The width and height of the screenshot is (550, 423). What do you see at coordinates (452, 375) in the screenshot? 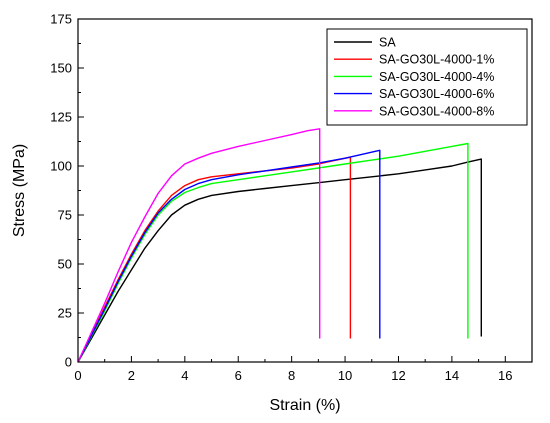
I see `x-tick-label: 14` at bounding box center [452, 375].